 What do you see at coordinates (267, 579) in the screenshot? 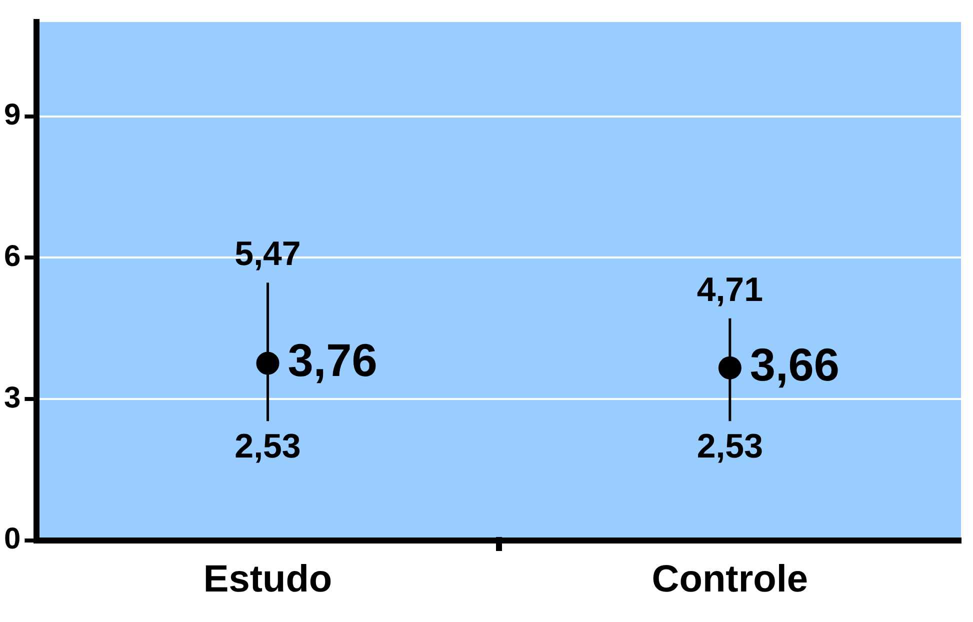
I see `x-tick-label: Estudo` at bounding box center [267, 579].